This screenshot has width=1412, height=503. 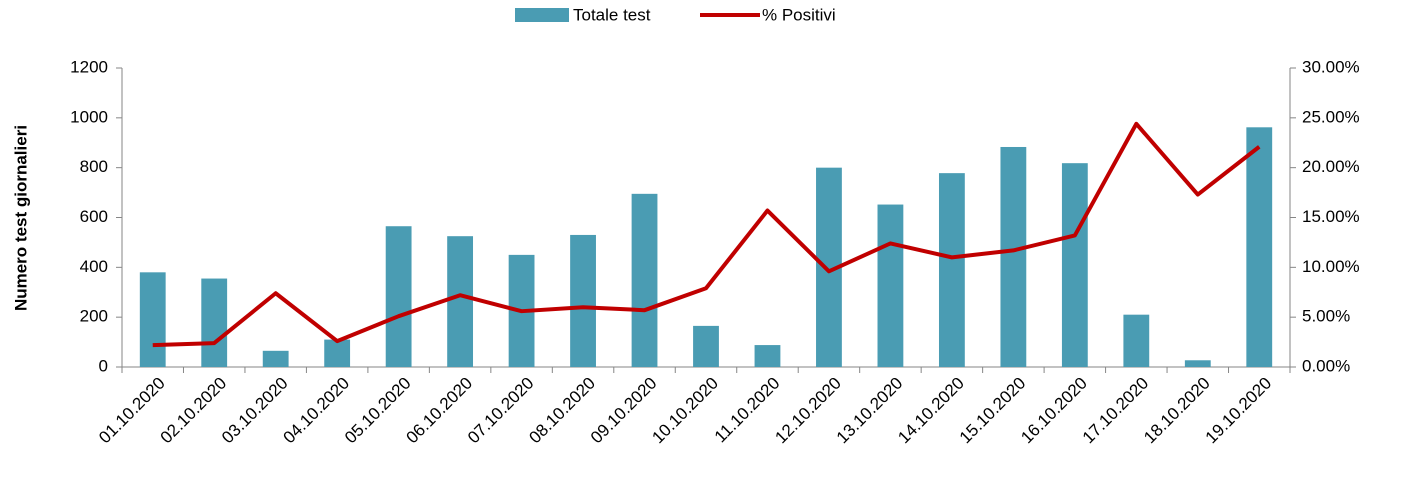 What do you see at coordinates (1331, 216) in the screenshot?
I see `y2-tick-label: 15.00%` at bounding box center [1331, 216].